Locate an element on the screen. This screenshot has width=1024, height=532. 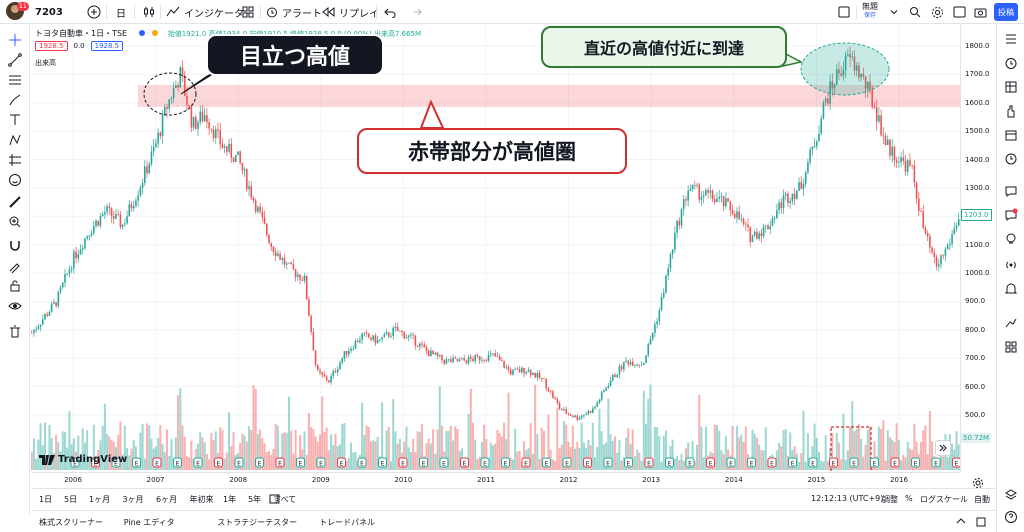
crosshair-tool is located at coordinates (15, 40).